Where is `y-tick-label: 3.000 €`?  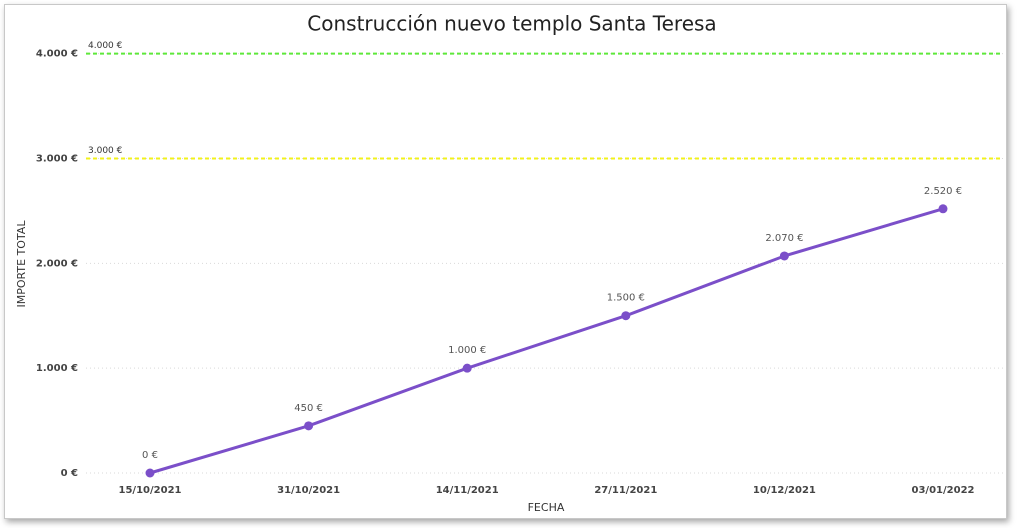
y-tick-label: 3.000 € is located at coordinates (57, 158).